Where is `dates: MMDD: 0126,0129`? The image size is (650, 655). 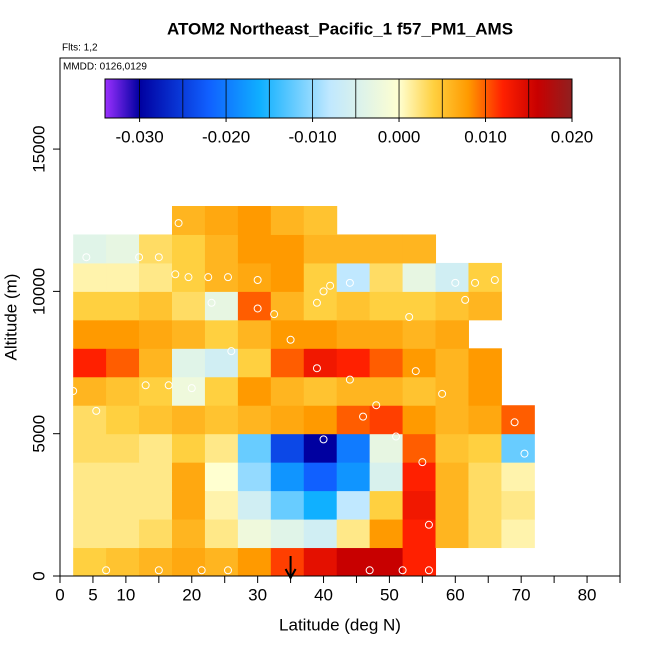
dates: MMDD: 0126,0129 is located at coordinates (105, 67).